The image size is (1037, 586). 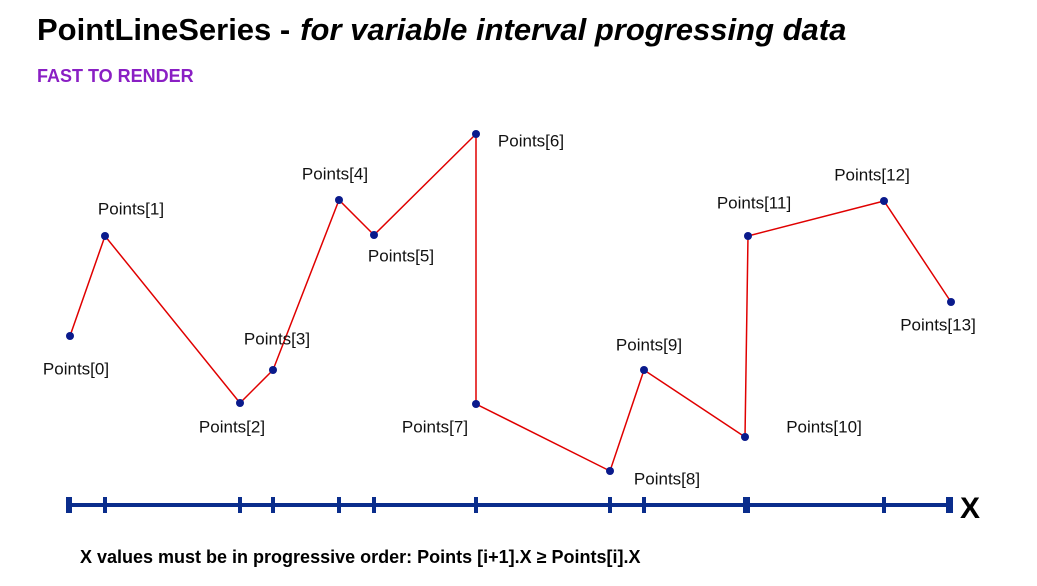 What do you see at coordinates (401, 255) in the screenshot?
I see `point-label: Points[5]` at bounding box center [401, 255].